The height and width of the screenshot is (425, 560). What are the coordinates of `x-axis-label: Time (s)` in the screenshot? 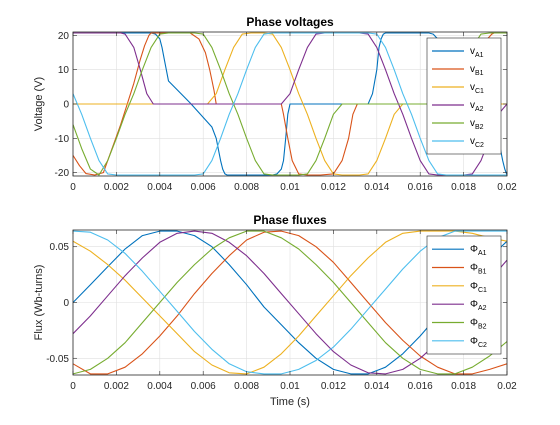 It's located at (290, 402).